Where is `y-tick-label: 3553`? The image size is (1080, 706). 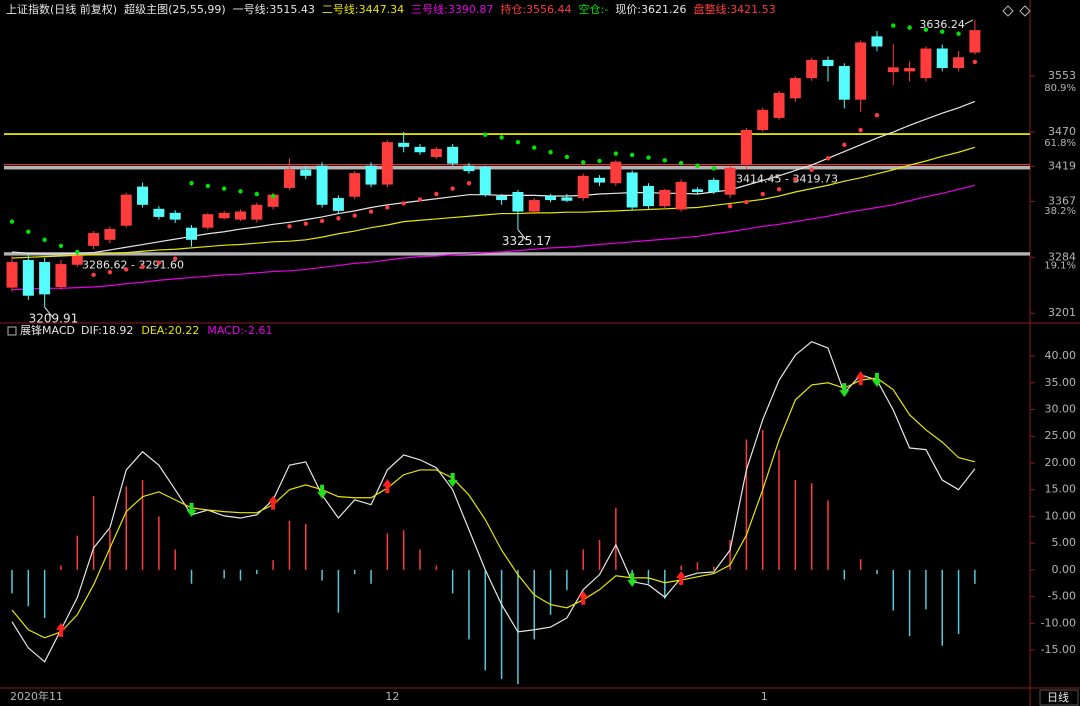
y-tick-label: 3553 is located at coordinates (1062, 75).